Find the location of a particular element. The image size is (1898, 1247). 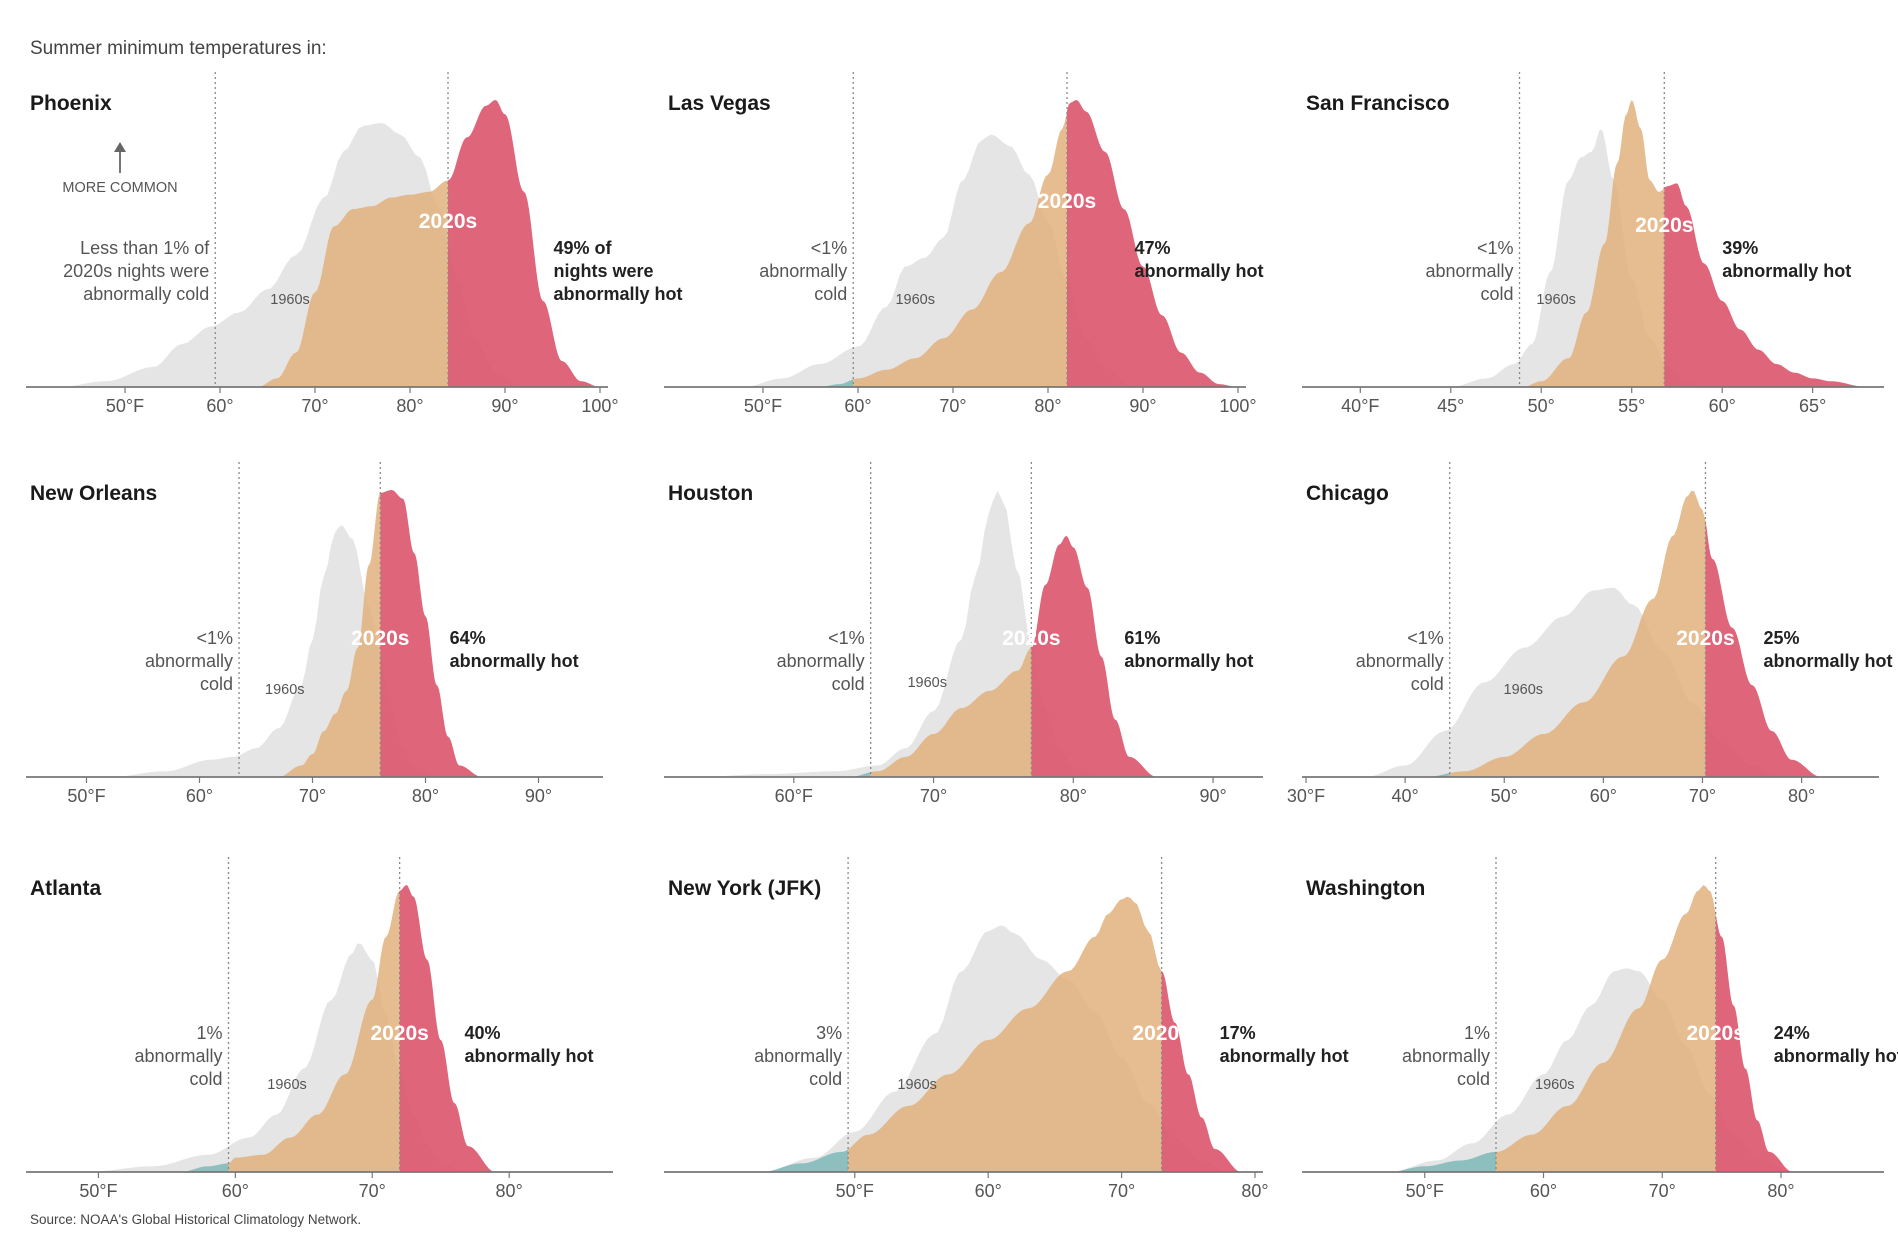

chart-title: Chicago is located at coordinates (1347, 493).